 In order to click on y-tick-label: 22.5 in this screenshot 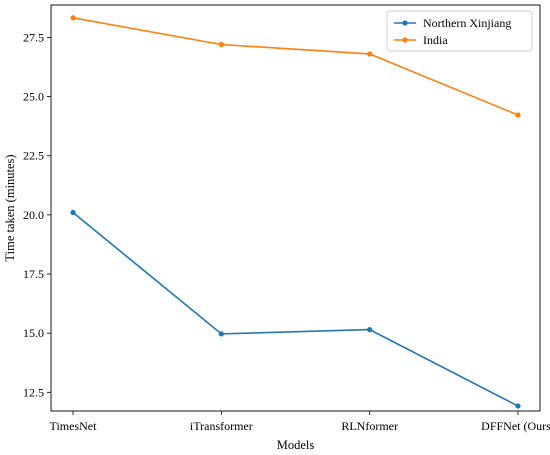, I will do `click(33, 156)`.